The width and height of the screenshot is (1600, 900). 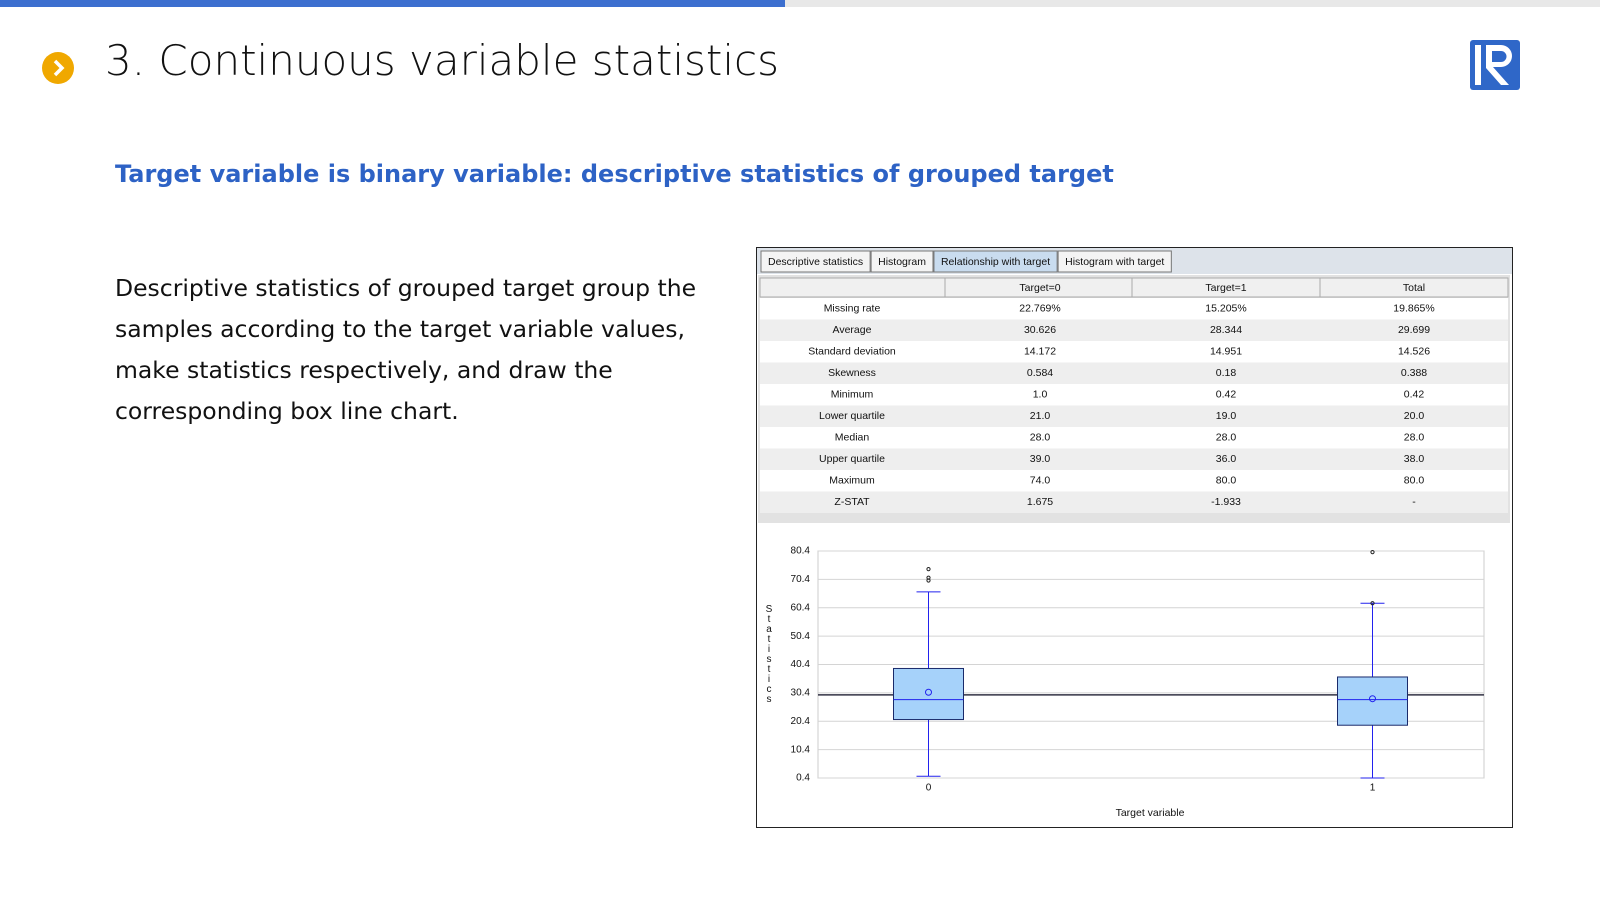 I want to click on table-cell: 14.951, so click(x=1226, y=352).